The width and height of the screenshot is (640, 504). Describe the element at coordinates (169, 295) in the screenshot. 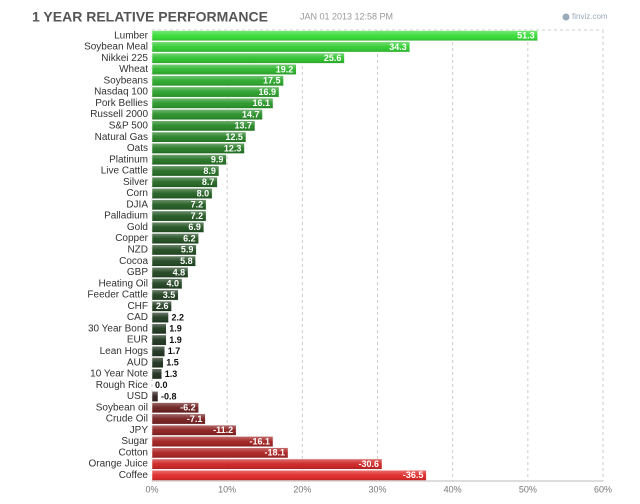

I see `value-label: 3.5` at that location.